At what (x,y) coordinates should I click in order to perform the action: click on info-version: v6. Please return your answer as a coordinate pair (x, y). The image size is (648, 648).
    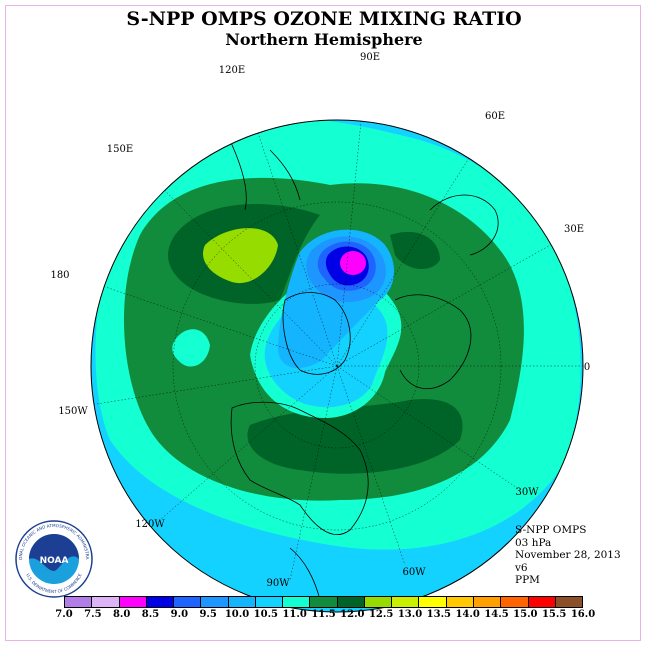
    Looking at the image, I should click on (521, 567).